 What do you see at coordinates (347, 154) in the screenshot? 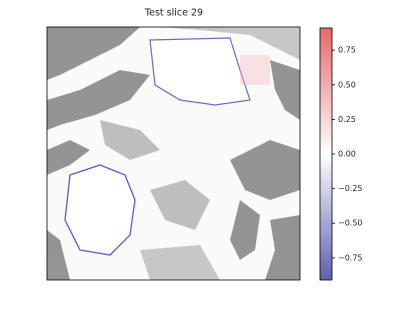
I see `colorbar-tick-label: 0.00` at bounding box center [347, 154].